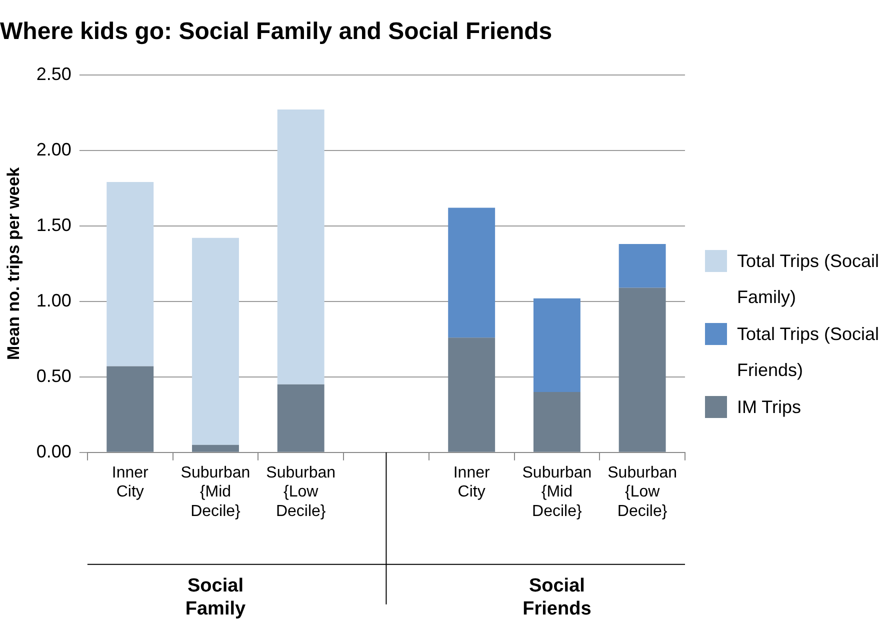 This screenshot has height=619, width=890. Describe the element at coordinates (557, 597) in the screenshot. I see `text: Social Friends` at that location.